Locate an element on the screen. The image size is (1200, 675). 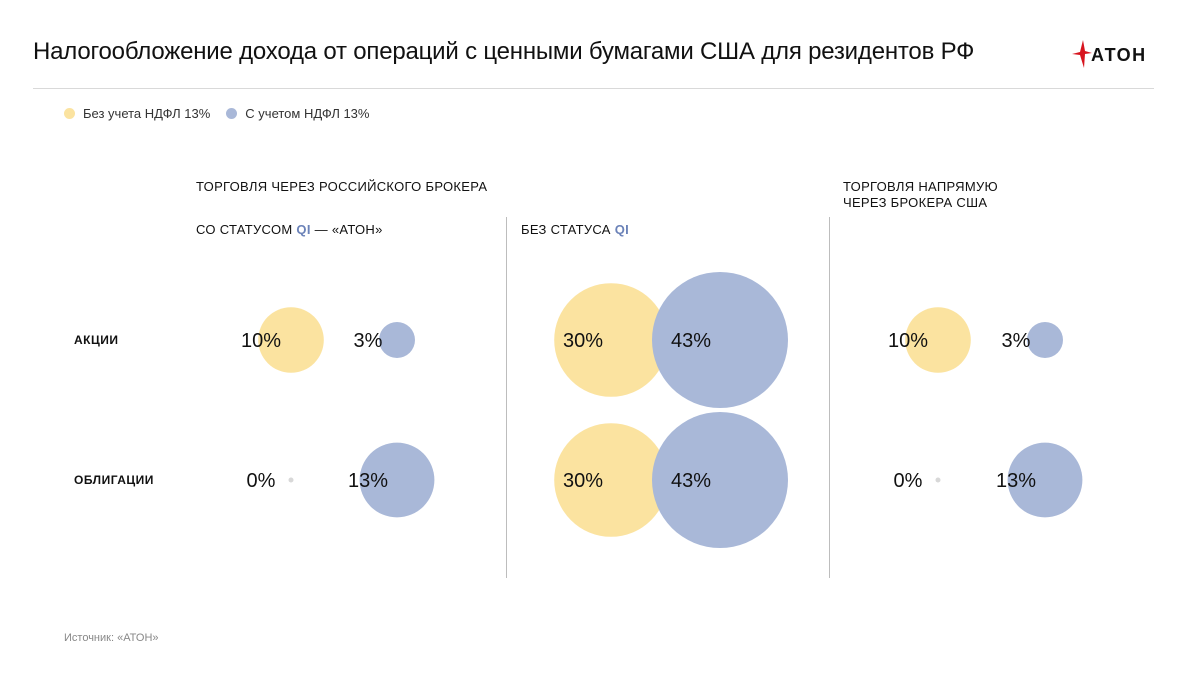
subheader-with-qi-suffix: — «АТОН» is located at coordinates (346, 229).